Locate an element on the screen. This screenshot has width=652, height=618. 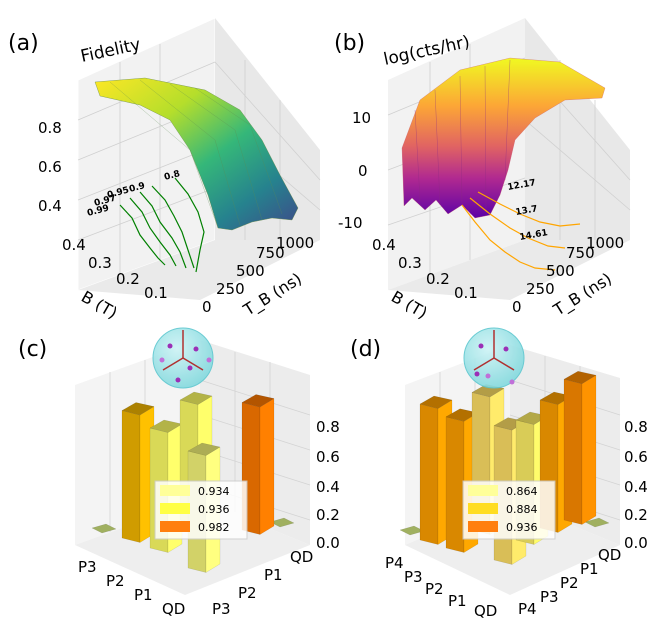
ztick-c-2: 0.4 is located at coordinates (328, 487).